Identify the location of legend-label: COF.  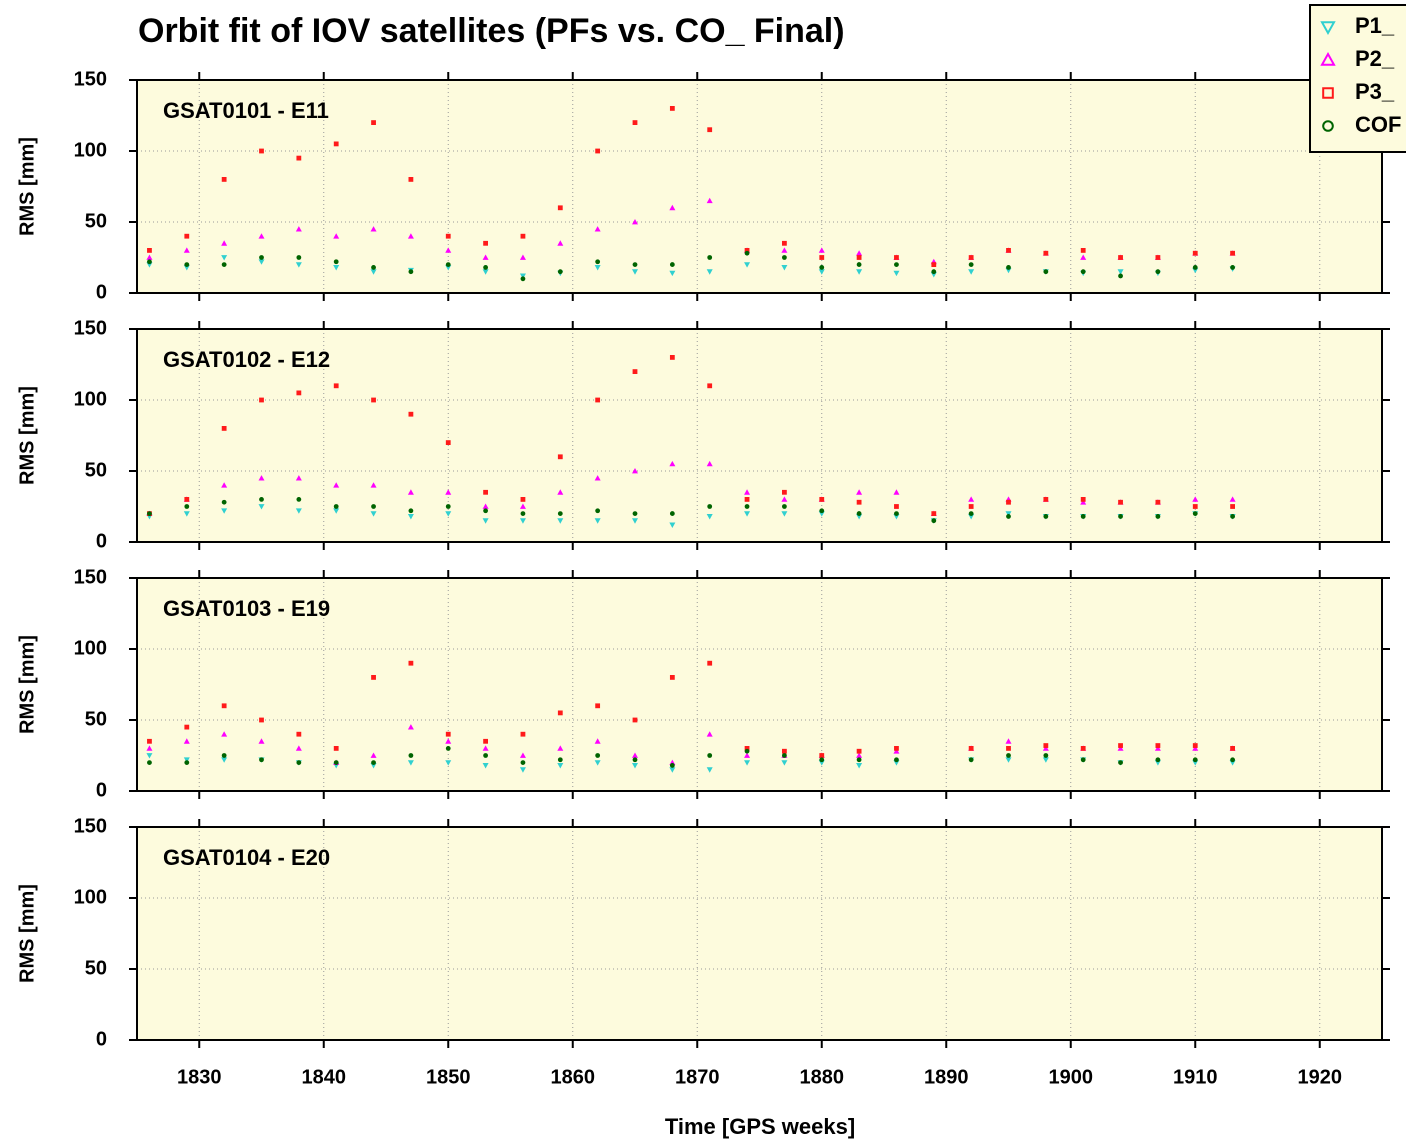
(1378, 124).